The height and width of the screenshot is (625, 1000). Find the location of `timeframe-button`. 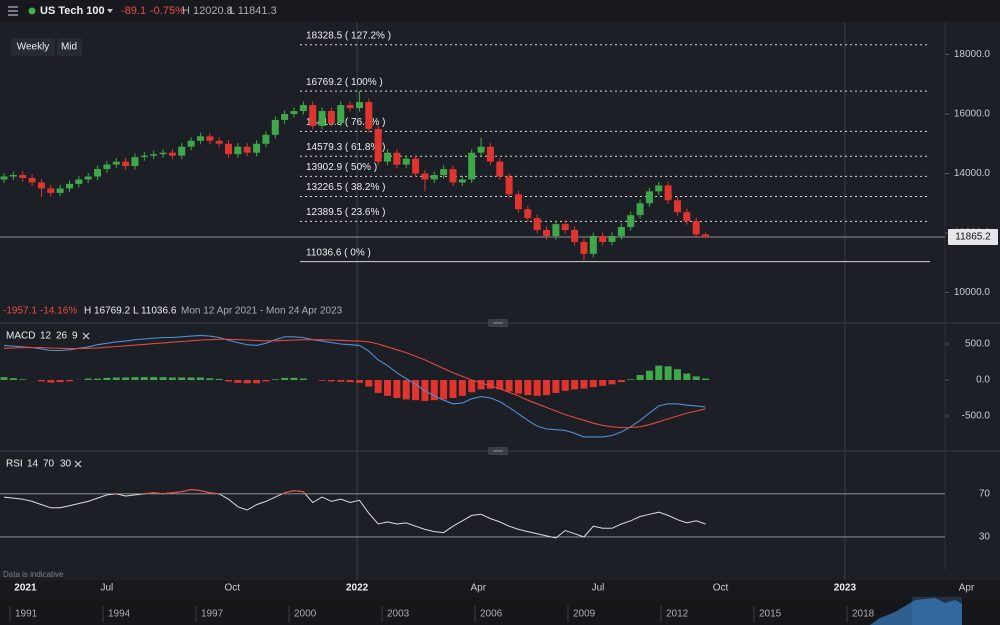

timeframe-button is located at coordinates (33, 47).